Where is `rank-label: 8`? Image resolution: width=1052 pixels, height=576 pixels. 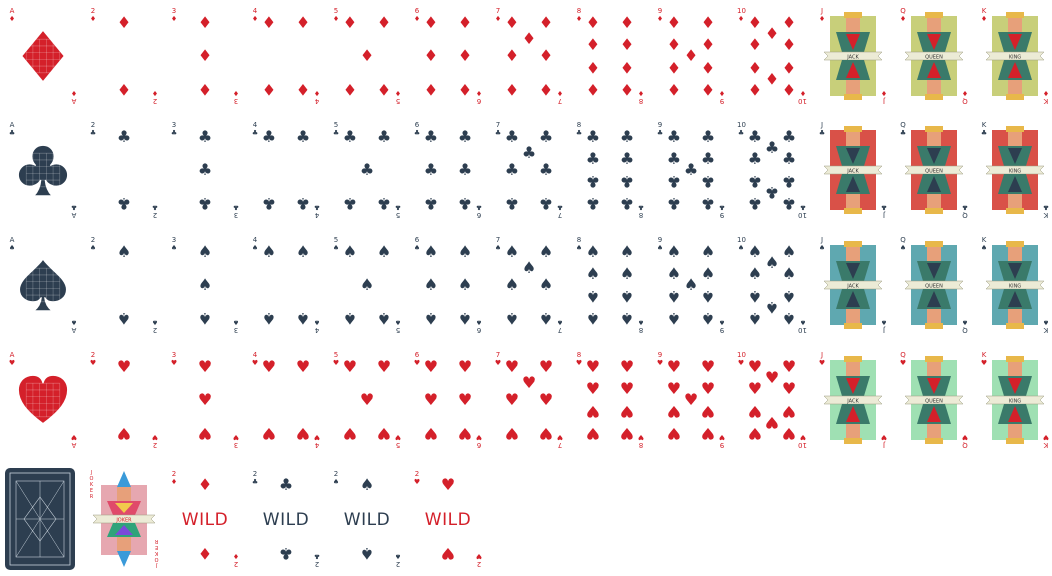
rank-label: 8 is located at coordinates (579, 355).